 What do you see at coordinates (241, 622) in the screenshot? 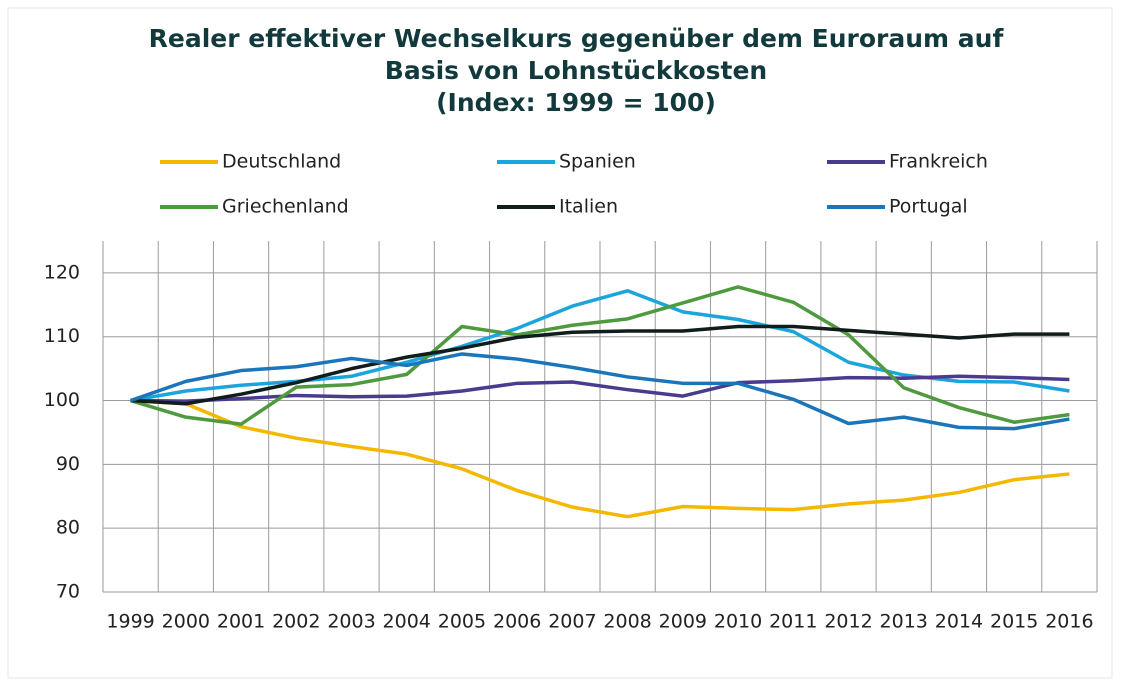
I see `x-tick-label: 2001` at bounding box center [241, 622].